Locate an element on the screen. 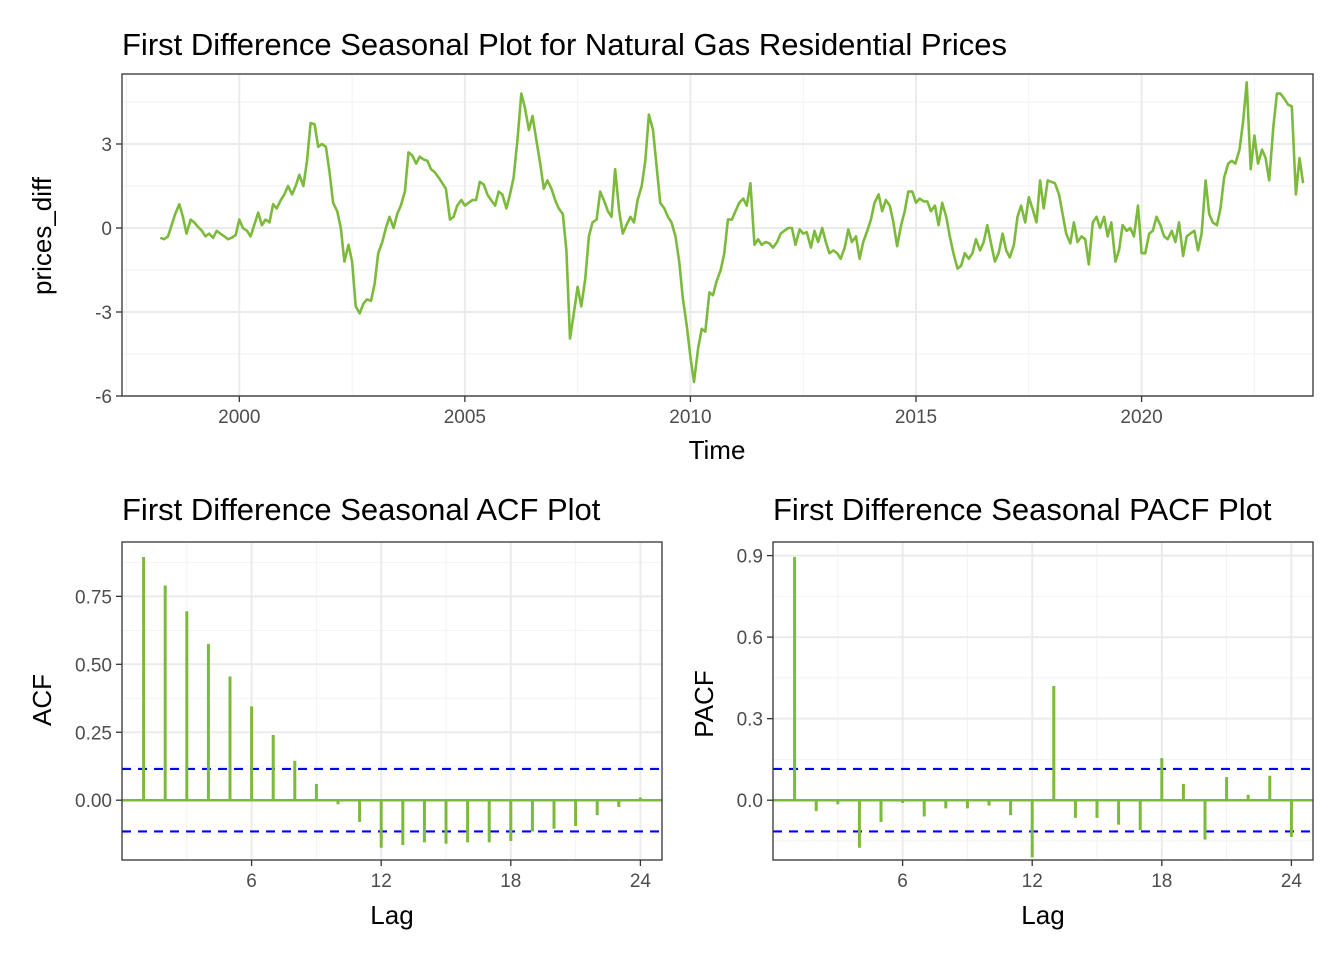 The image size is (1344, 960). acf-ylabel: ACF is located at coordinates (42, 700).